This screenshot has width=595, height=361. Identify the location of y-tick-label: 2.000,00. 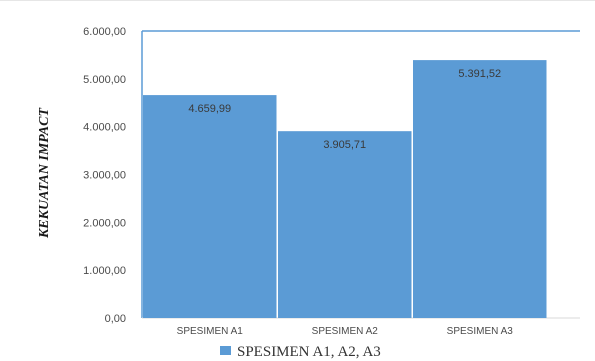
(104, 223).